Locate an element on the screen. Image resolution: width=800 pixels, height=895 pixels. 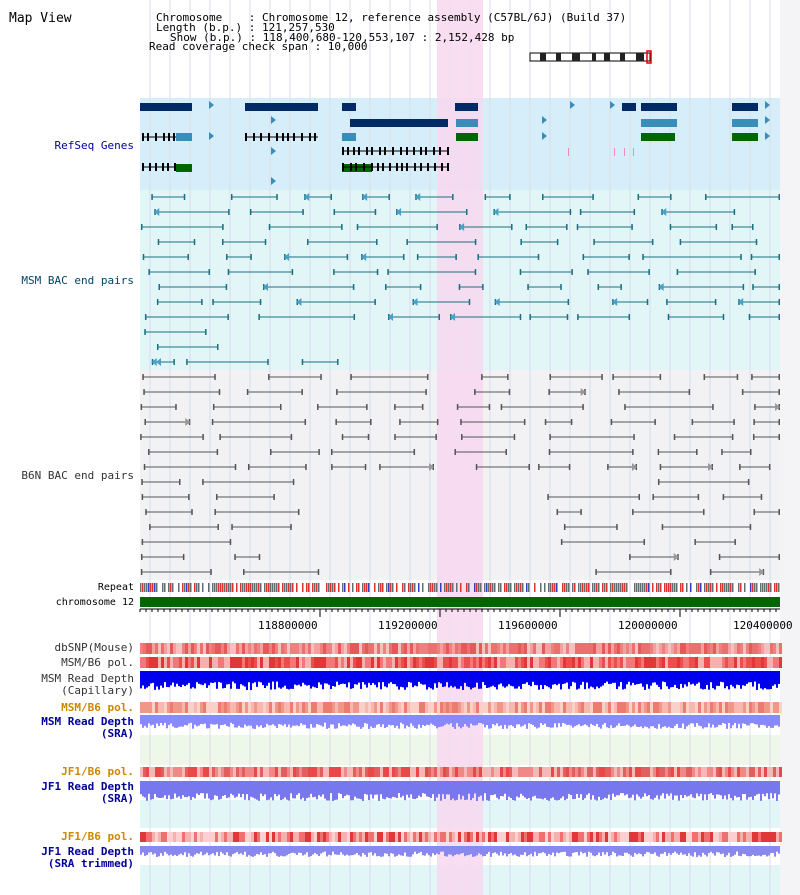
track-label-jf1-depth: JF1 Read Depth is located at coordinates (87, 786).